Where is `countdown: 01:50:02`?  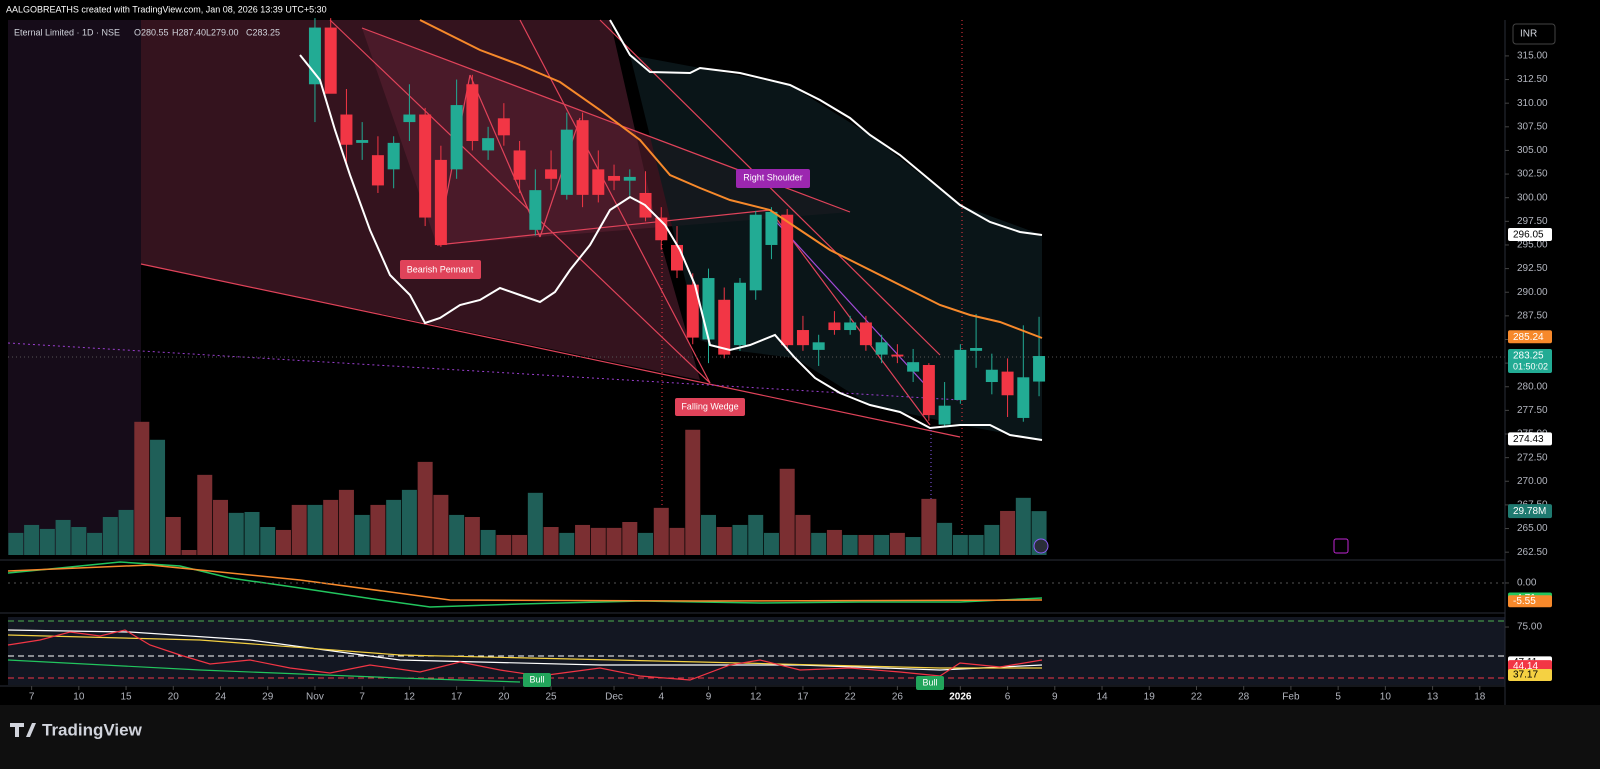
countdown: 01:50:02 is located at coordinates (1530, 366).